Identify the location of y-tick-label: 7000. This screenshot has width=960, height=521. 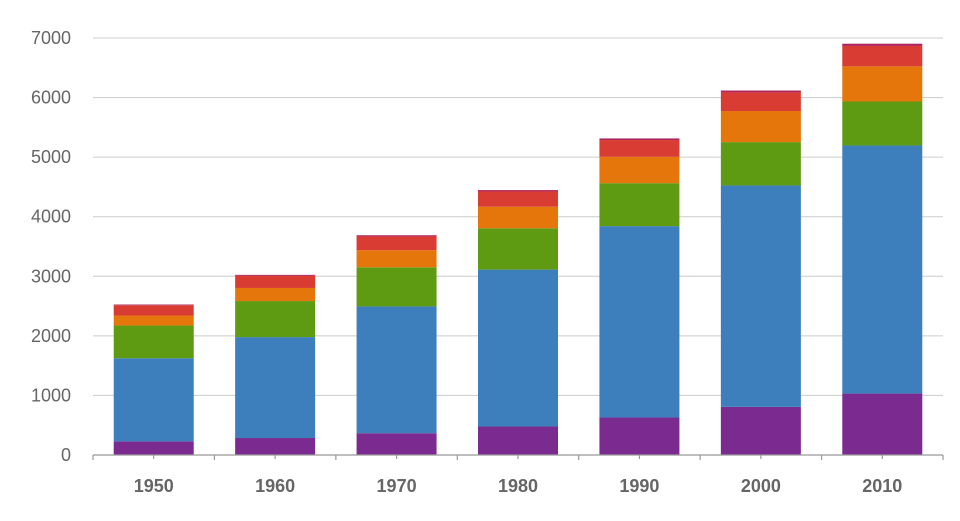
(51, 38).